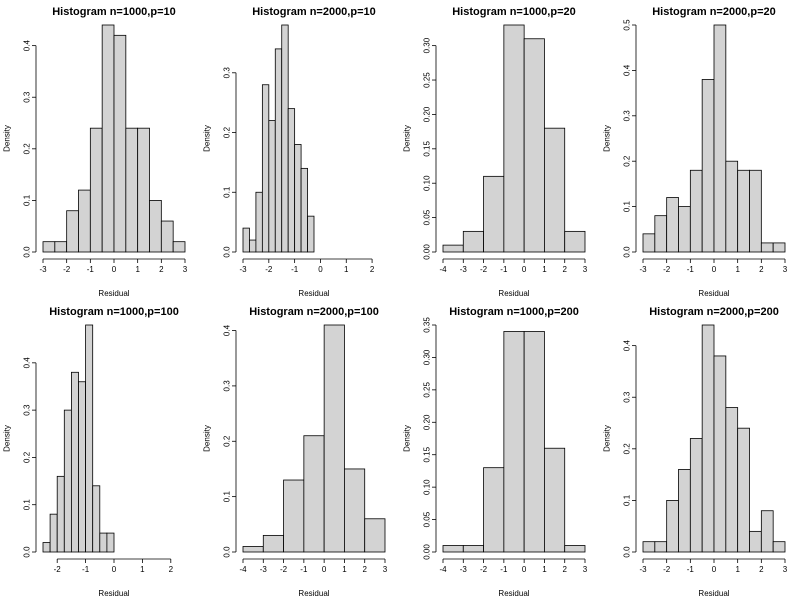 This screenshot has height=600, width=800. What do you see at coordinates (430, 148) in the screenshot?
I see `y-axis: 0.00 0.05 0.10 0.15 0.20 0.25 0.30` at bounding box center [430, 148].